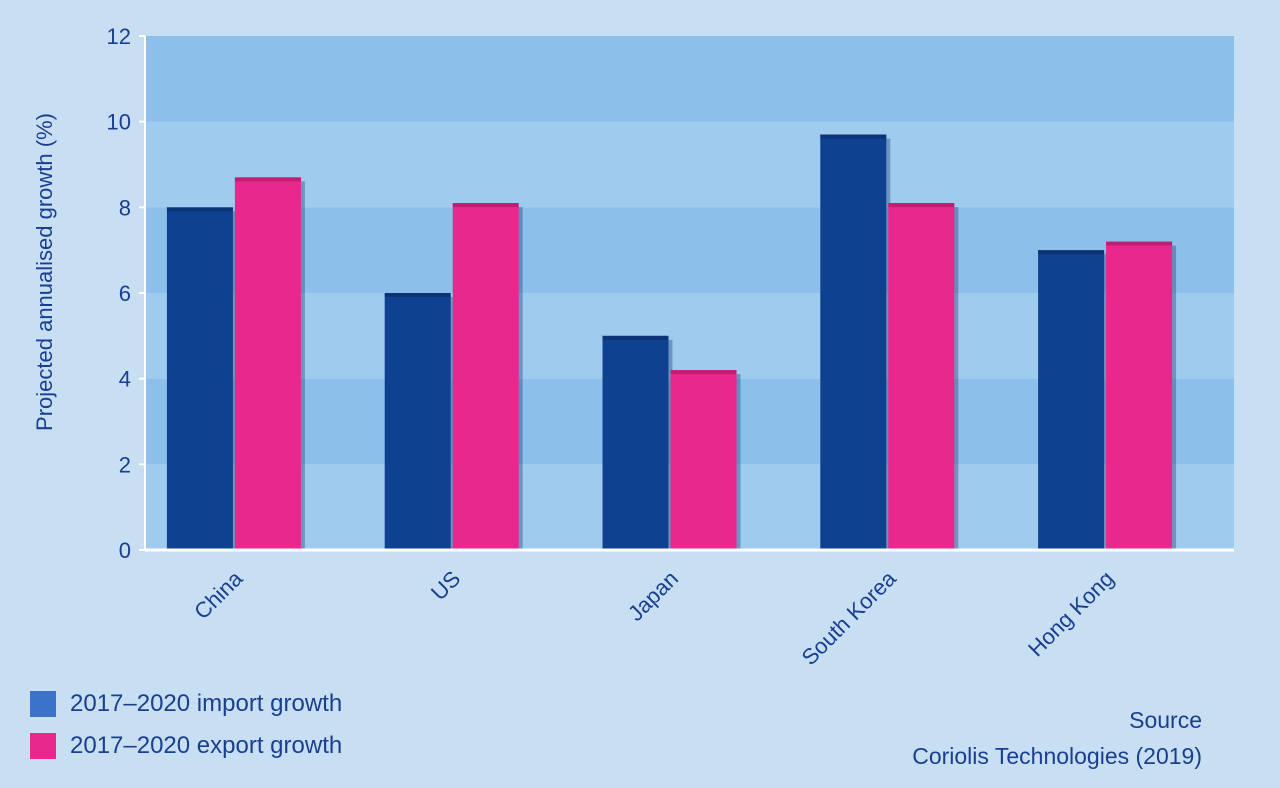 This screenshot has width=1280, height=788. I want to click on x-axis: China US Japan South Korea Hong Kong, so click(689, 609).